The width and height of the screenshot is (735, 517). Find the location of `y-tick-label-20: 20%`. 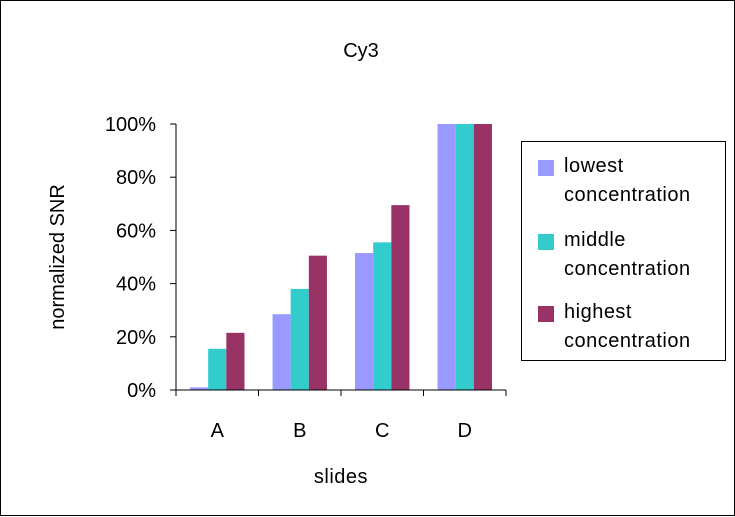

y-tick-label-20: 20% is located at coordinates (136, 338).